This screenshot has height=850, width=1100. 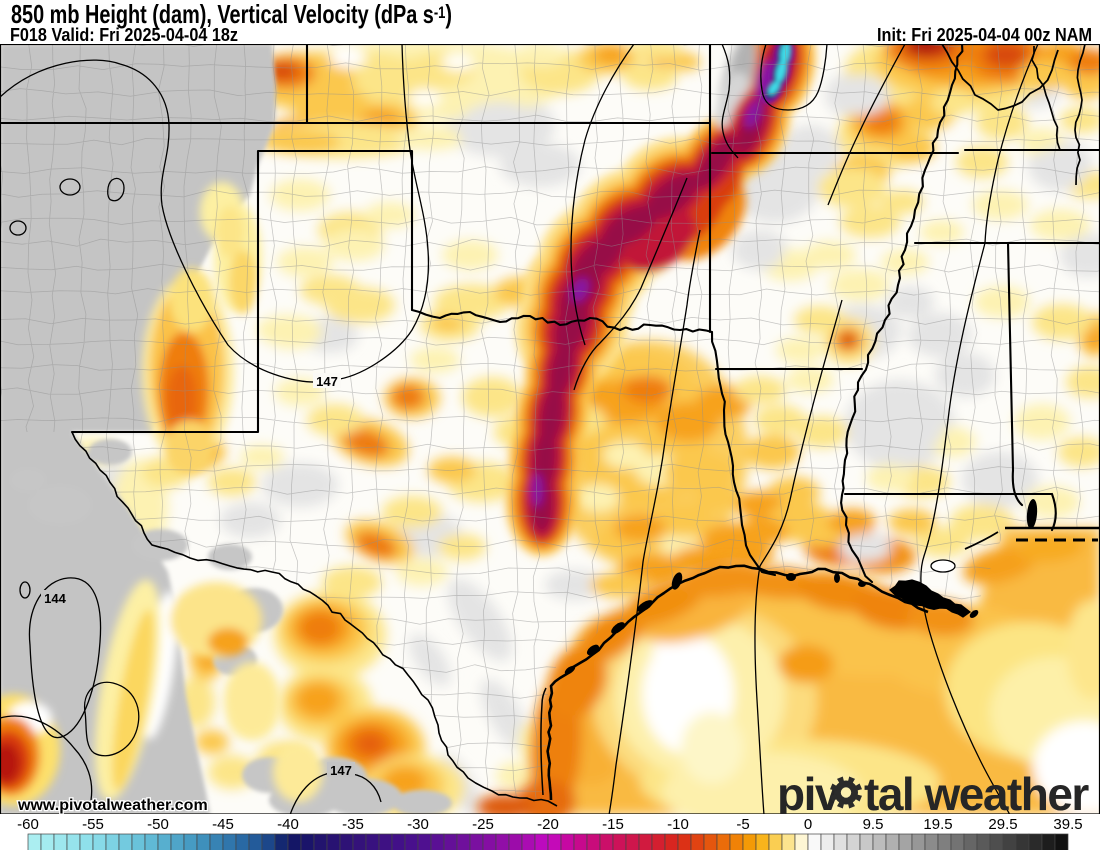 I want to click on svg-text: -10, so click(x=678, y=824).